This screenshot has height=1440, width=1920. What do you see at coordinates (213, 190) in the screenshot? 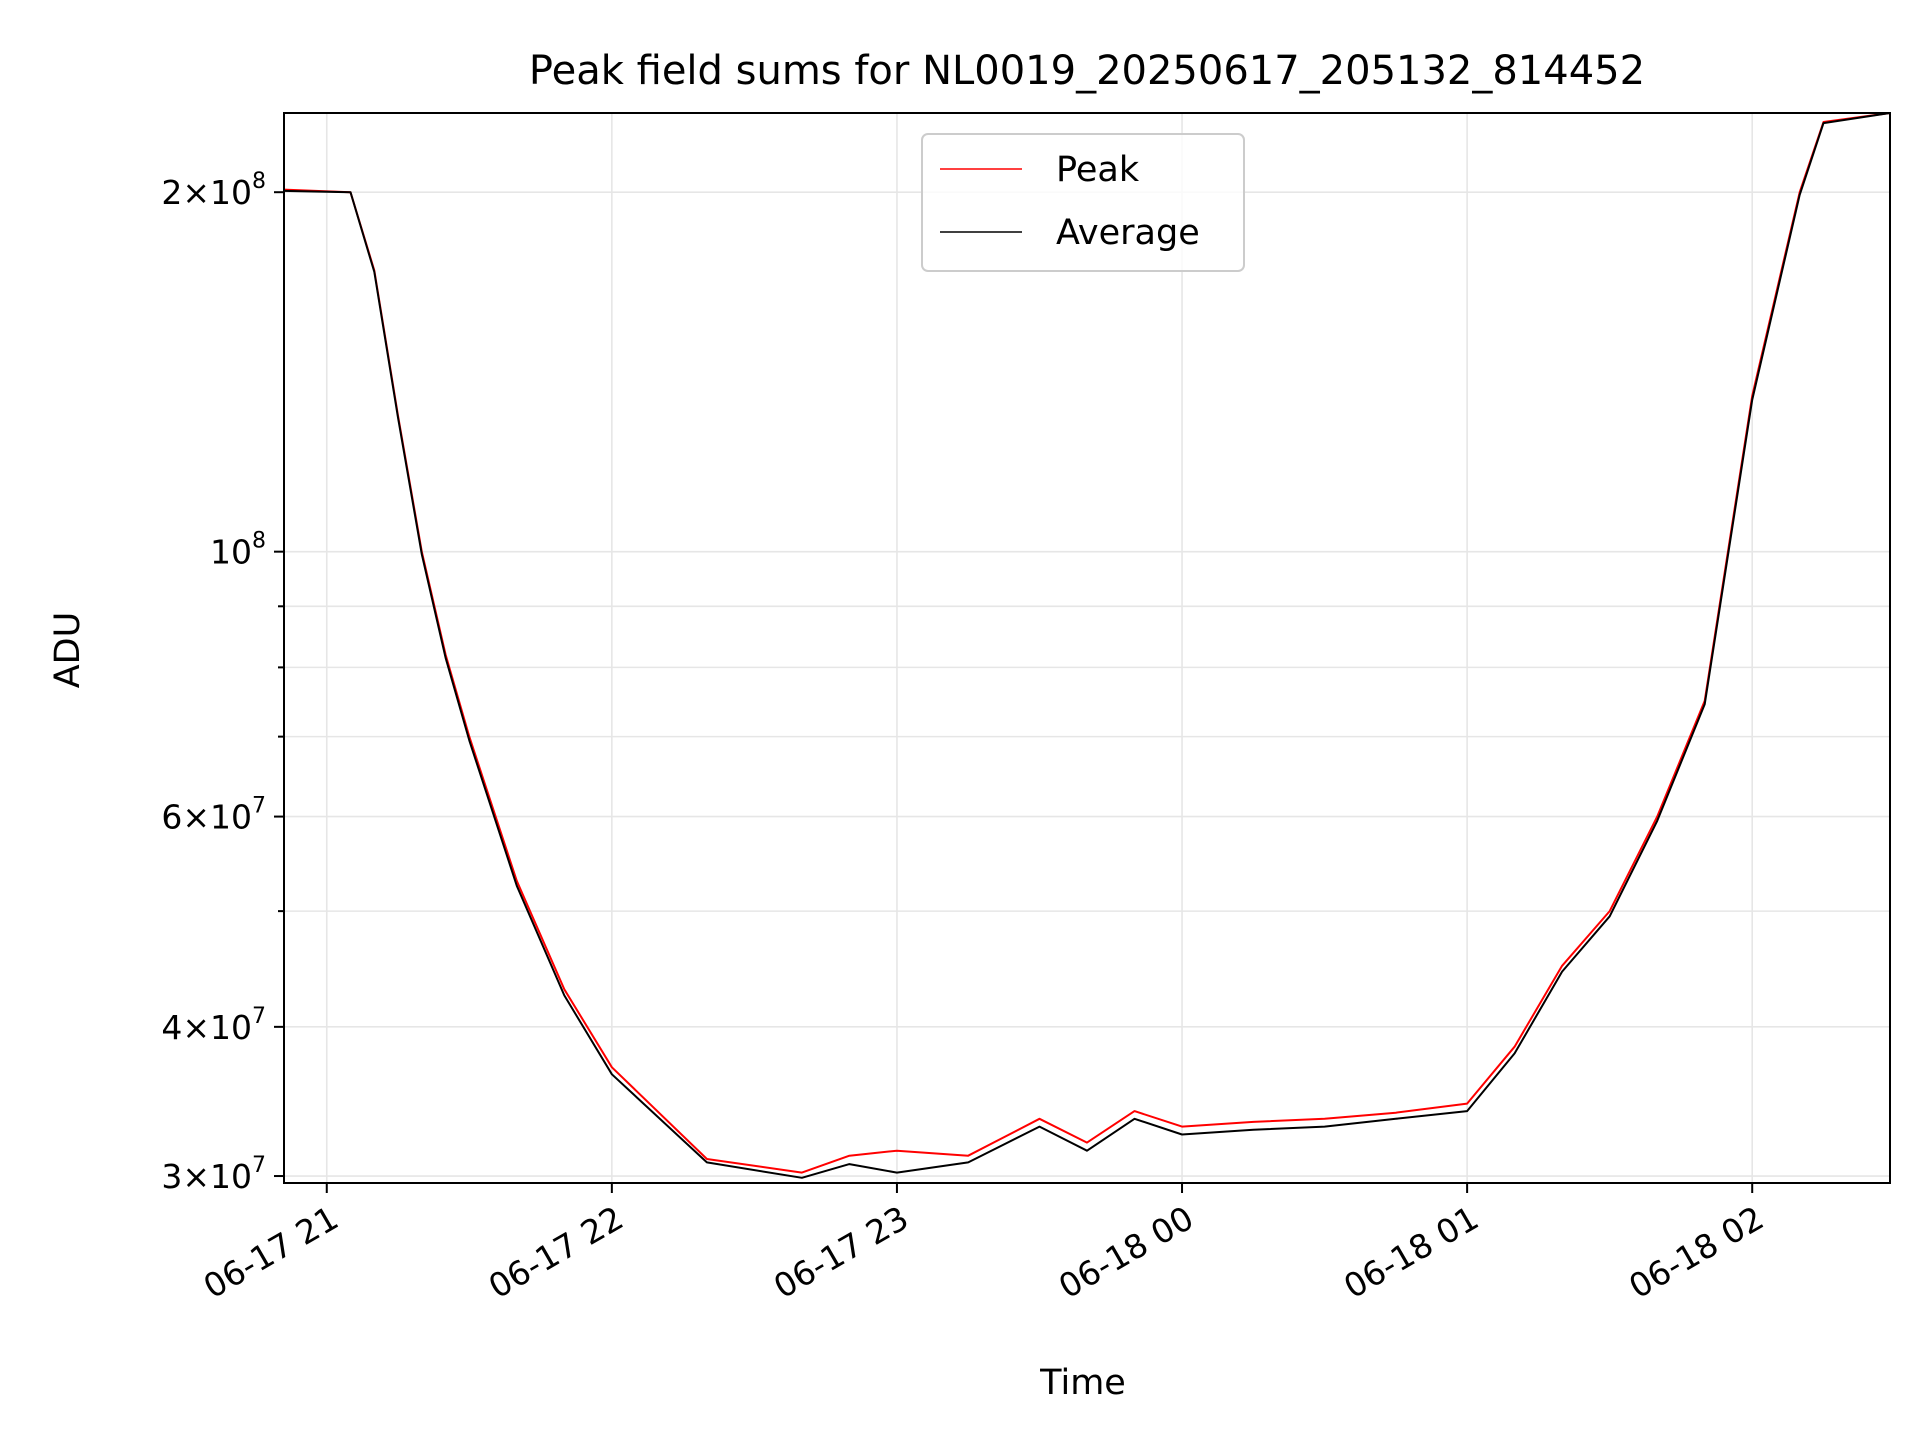
I see `y-tick-label: 2×108` at bounding box center [213, 190].